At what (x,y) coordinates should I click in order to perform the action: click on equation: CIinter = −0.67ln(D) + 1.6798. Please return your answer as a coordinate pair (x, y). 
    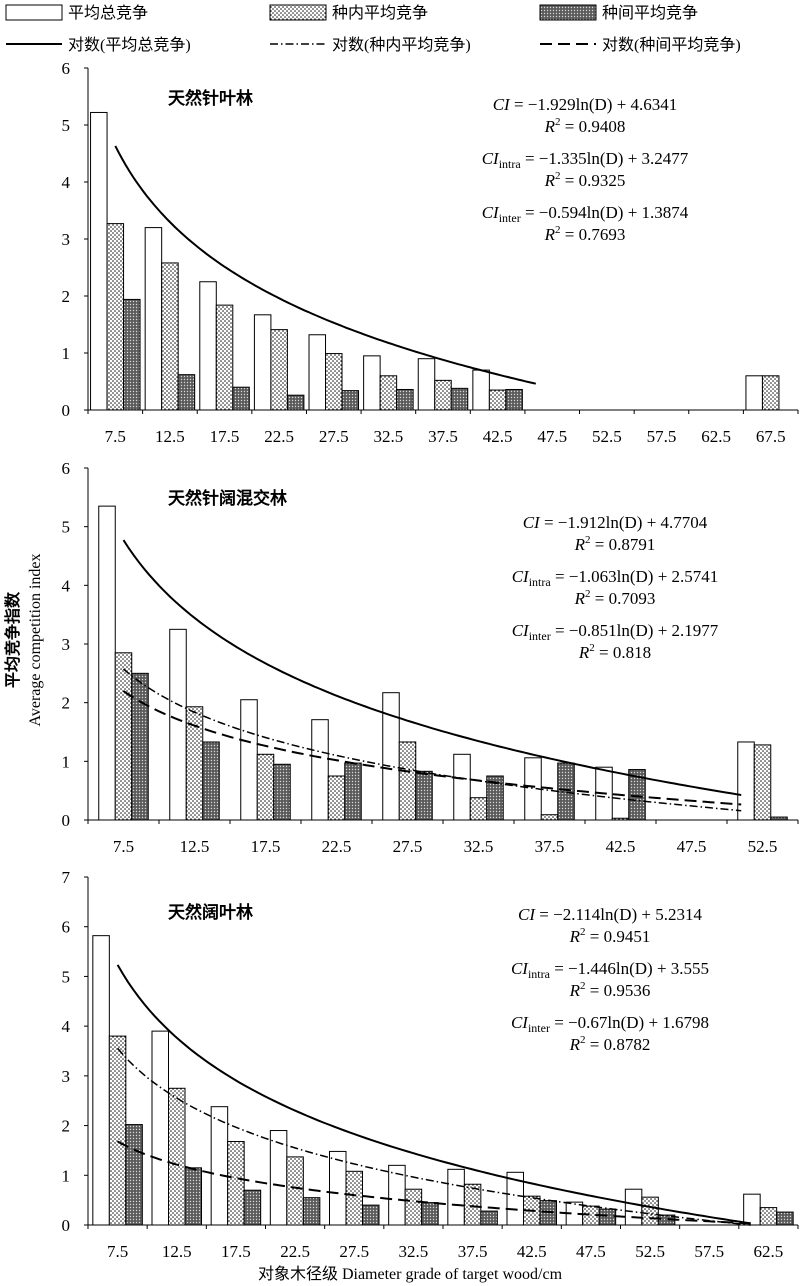
    Looking at the image, I should click on (610, 1024).